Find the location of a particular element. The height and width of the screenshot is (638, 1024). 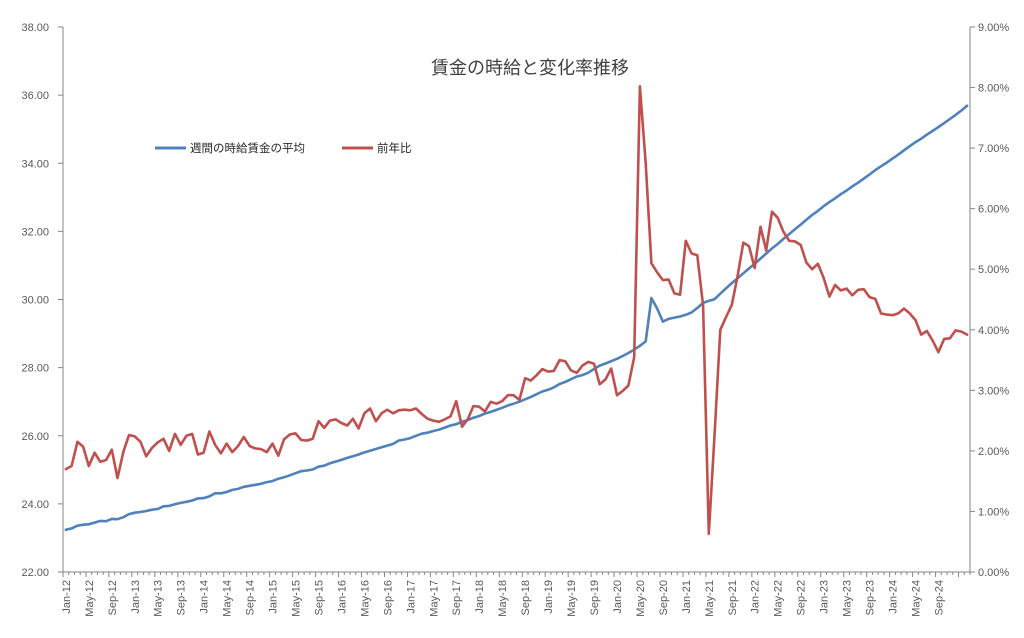

x-tick-label: May-13 is located at coordinates (159, 598).